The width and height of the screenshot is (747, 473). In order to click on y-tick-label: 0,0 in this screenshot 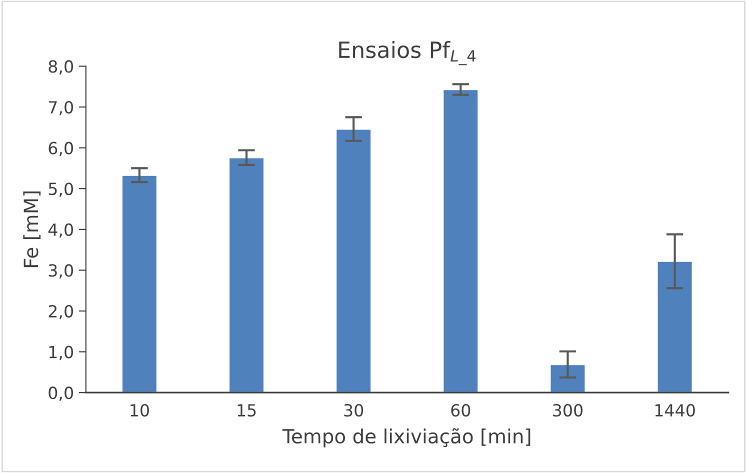, I will do `click(60, 393)`.